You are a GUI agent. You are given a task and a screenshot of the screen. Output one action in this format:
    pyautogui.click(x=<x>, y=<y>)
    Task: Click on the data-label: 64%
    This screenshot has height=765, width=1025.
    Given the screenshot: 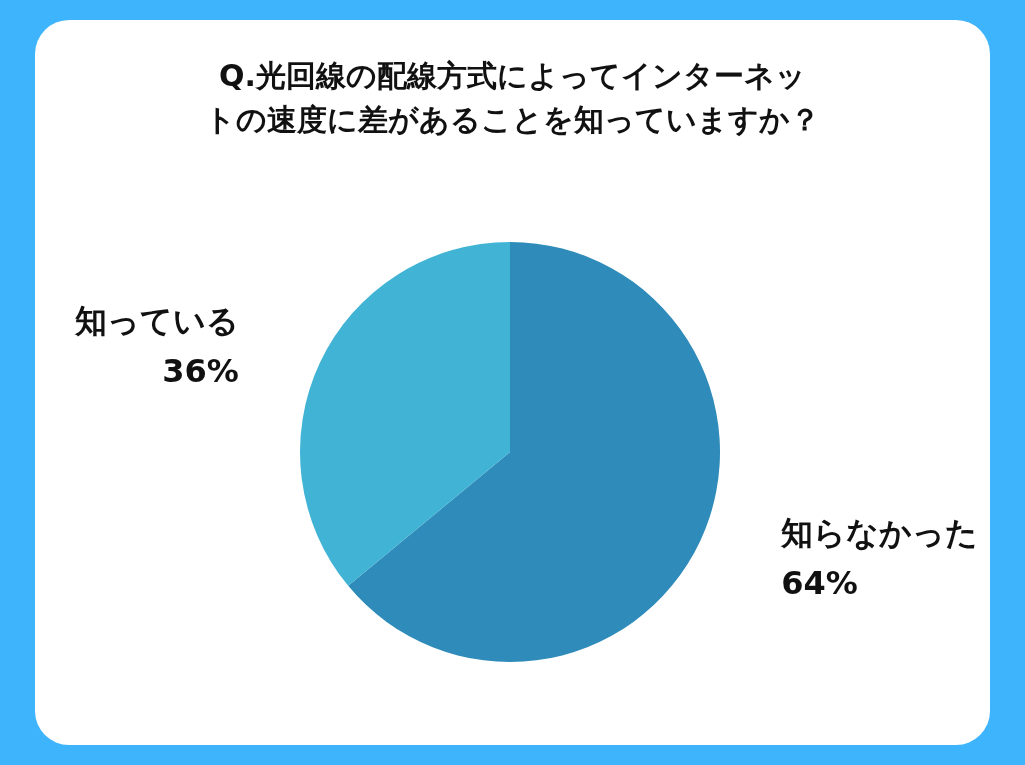 What is the action you would take?
    pyautogui.click(x=819, y=583)
    